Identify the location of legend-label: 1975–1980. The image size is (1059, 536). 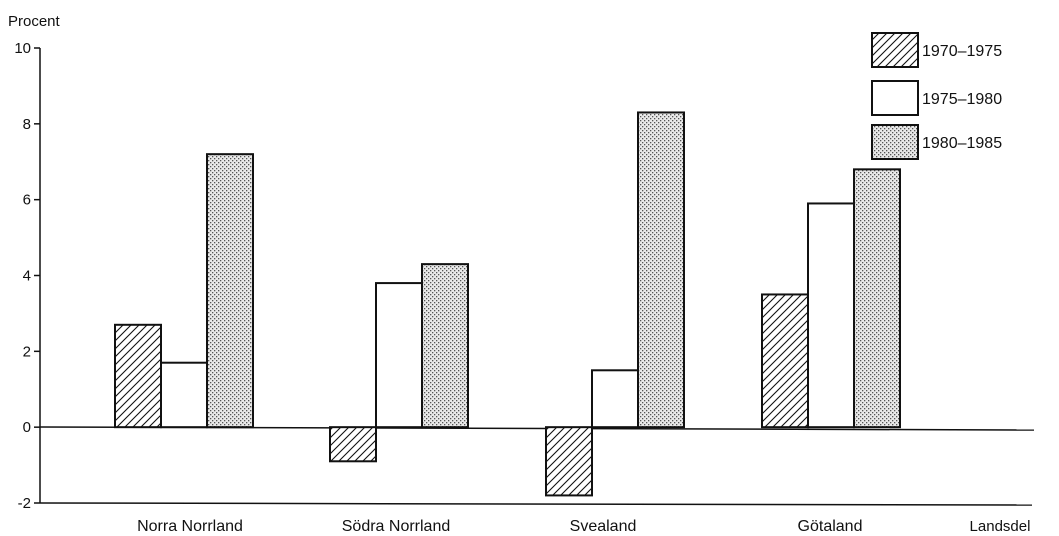
(962, 99).